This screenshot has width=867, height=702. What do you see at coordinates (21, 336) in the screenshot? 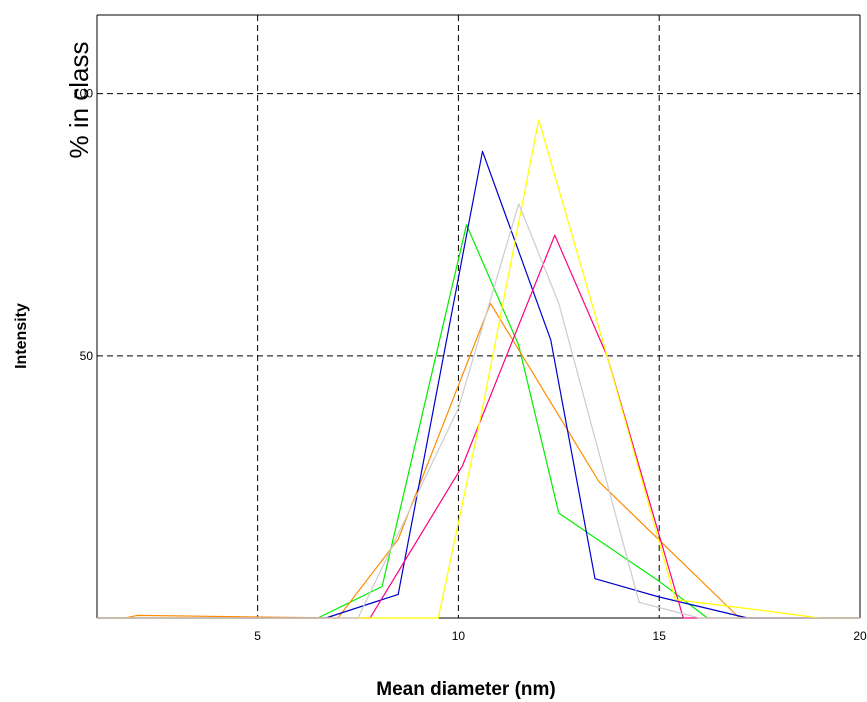
I see `y-axis-title: Intensity` at bounding box center [21, 336].